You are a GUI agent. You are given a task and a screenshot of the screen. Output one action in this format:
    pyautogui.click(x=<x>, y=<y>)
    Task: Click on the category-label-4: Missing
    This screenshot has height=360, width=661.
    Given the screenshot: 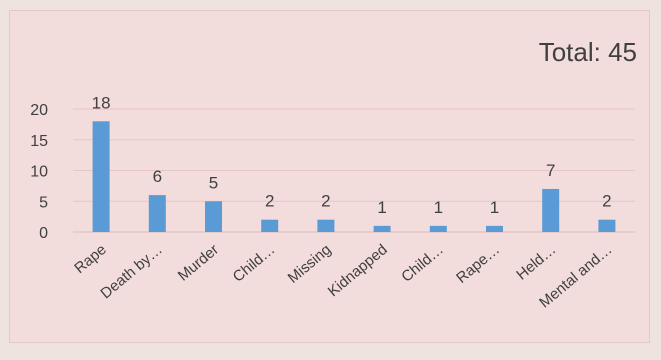 What is the action you would take?
    pyautogui.click(x=310, y=264)
    